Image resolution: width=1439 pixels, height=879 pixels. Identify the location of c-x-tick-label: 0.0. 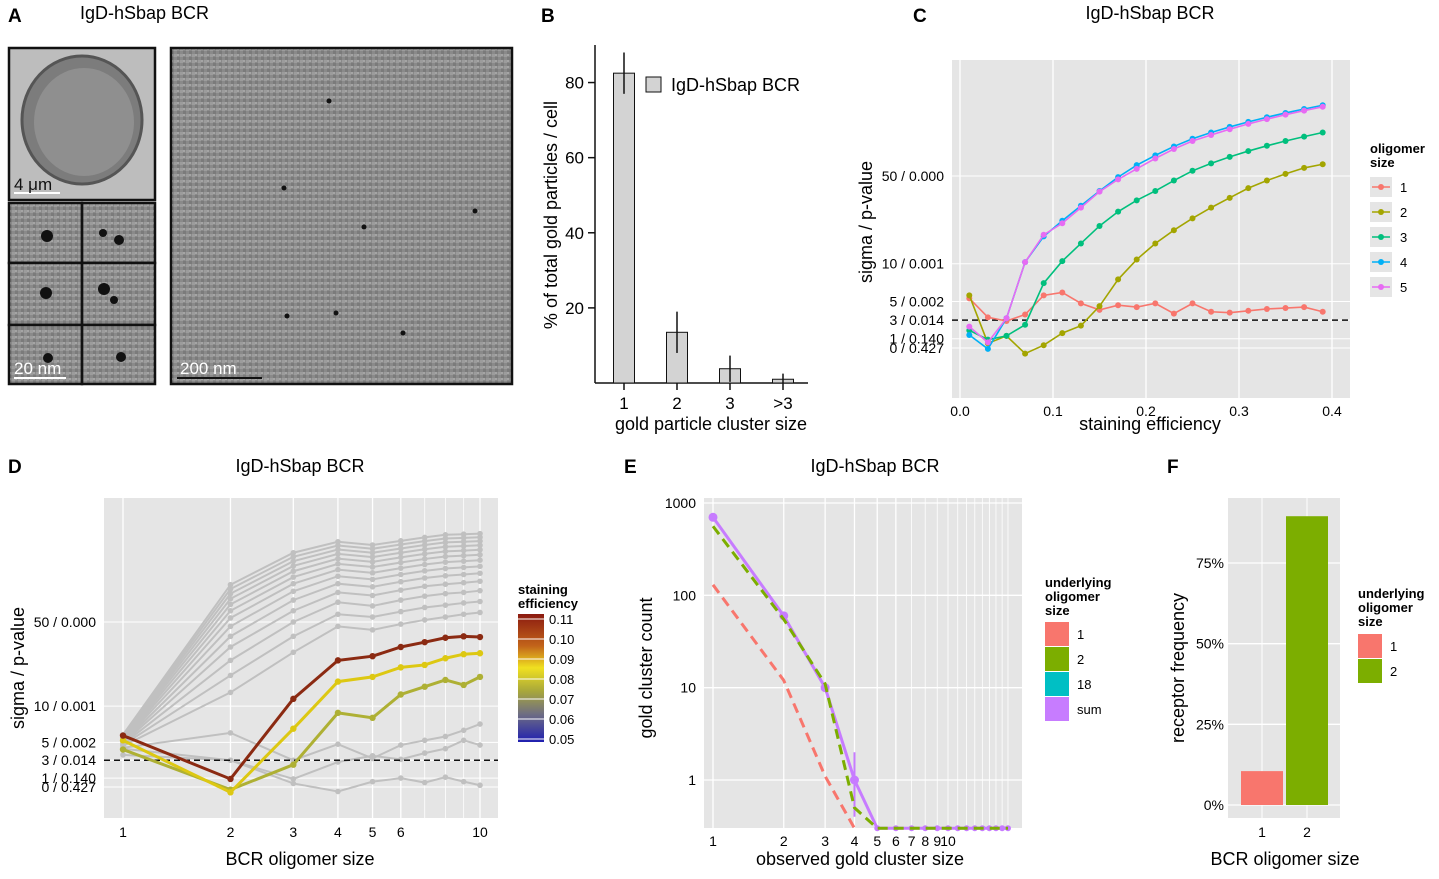
(960, 411).